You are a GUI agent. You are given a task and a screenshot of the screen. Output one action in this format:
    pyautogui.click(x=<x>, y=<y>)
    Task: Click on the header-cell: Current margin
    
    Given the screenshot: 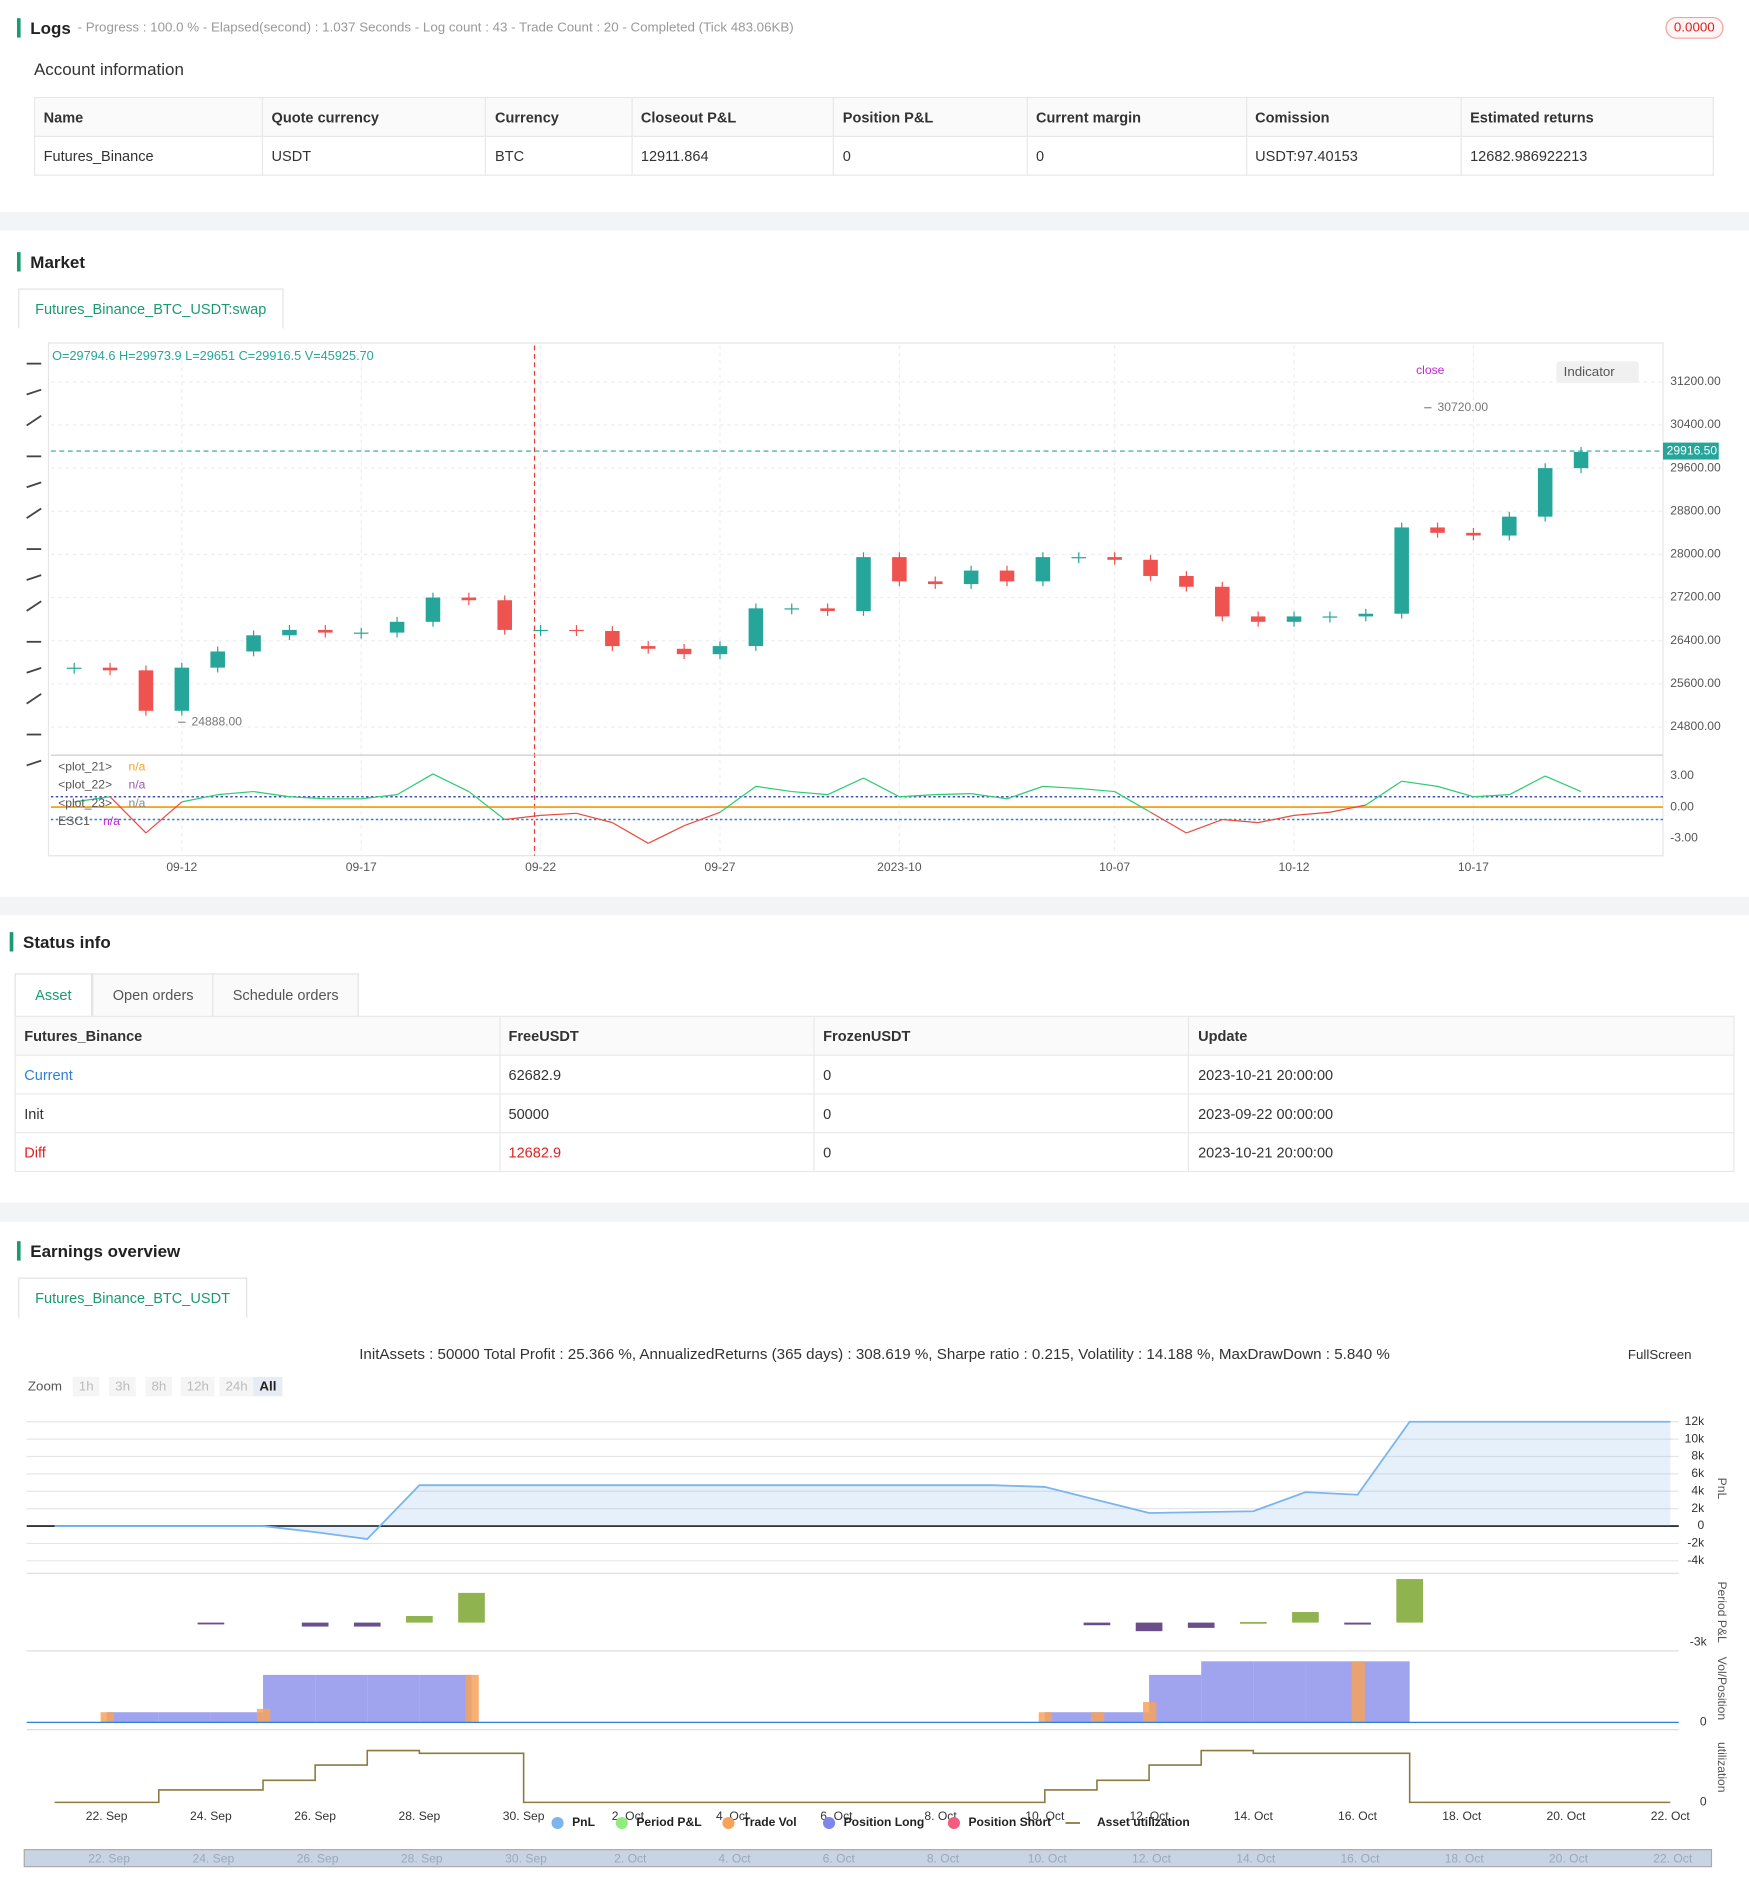 What is the action you would take?
    pyautogui.click(x=1136, y=116)
    